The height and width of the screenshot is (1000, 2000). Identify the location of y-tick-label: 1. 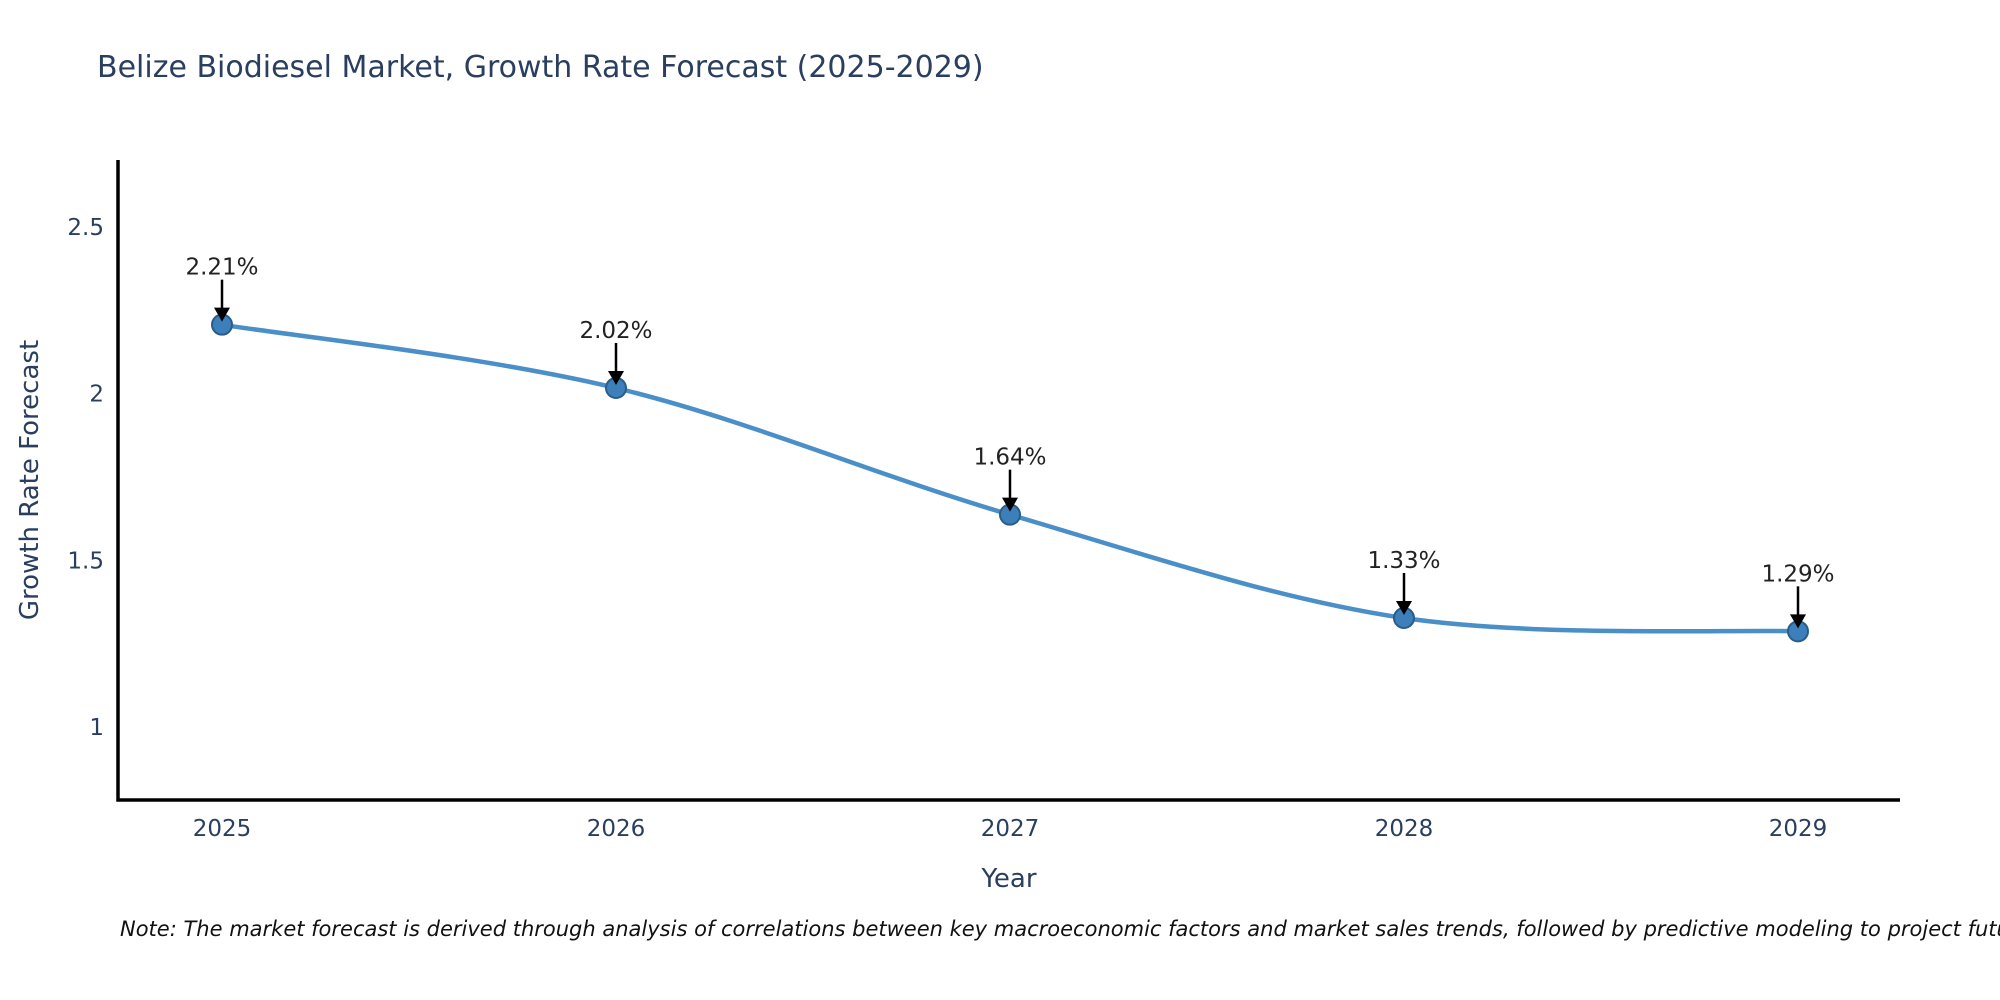
(96, 728).